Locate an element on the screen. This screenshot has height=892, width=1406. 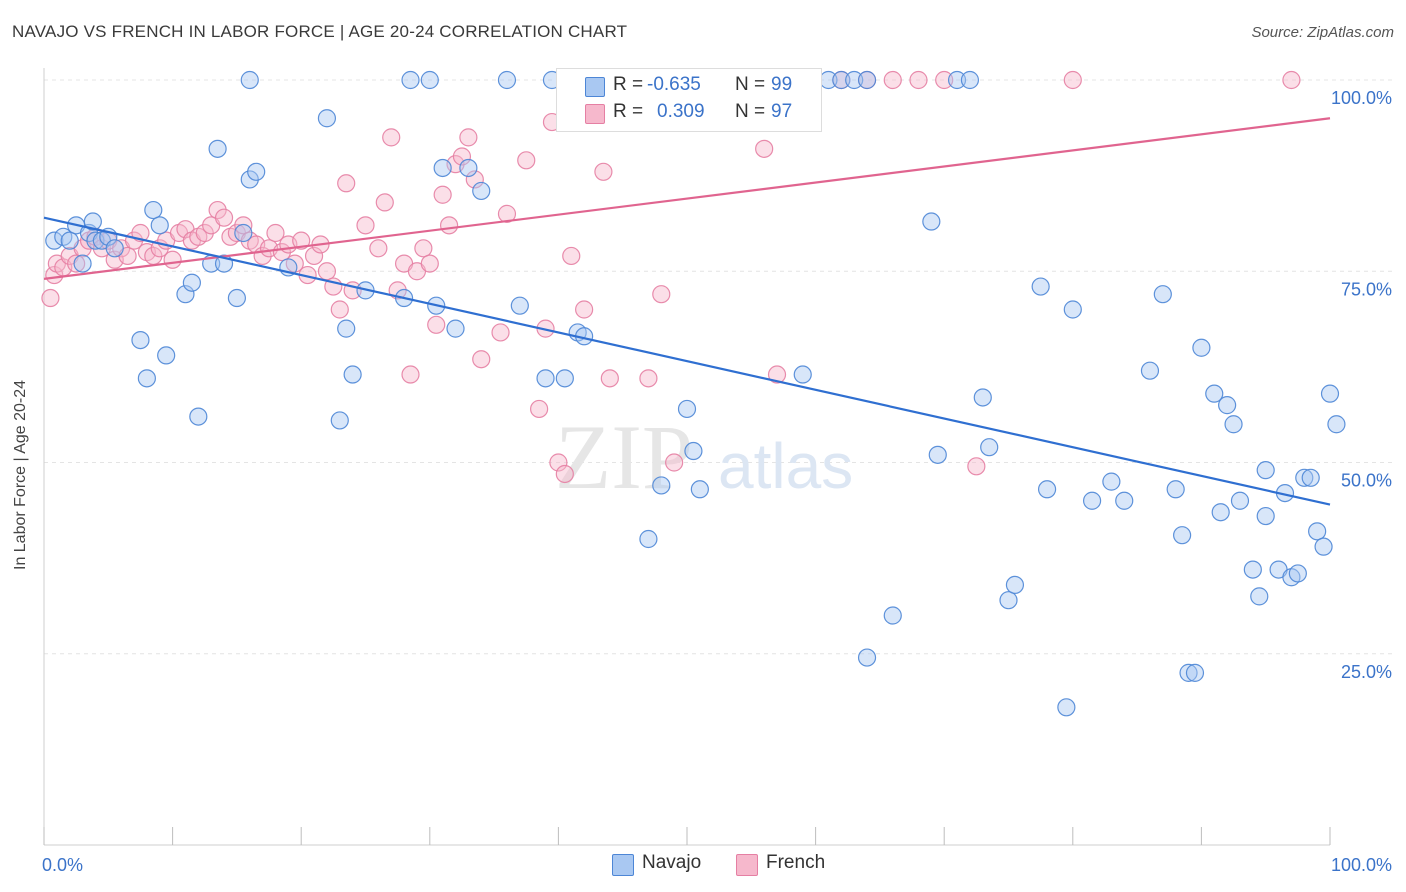
french-legend-swatch is located at coordinates (747, 865).